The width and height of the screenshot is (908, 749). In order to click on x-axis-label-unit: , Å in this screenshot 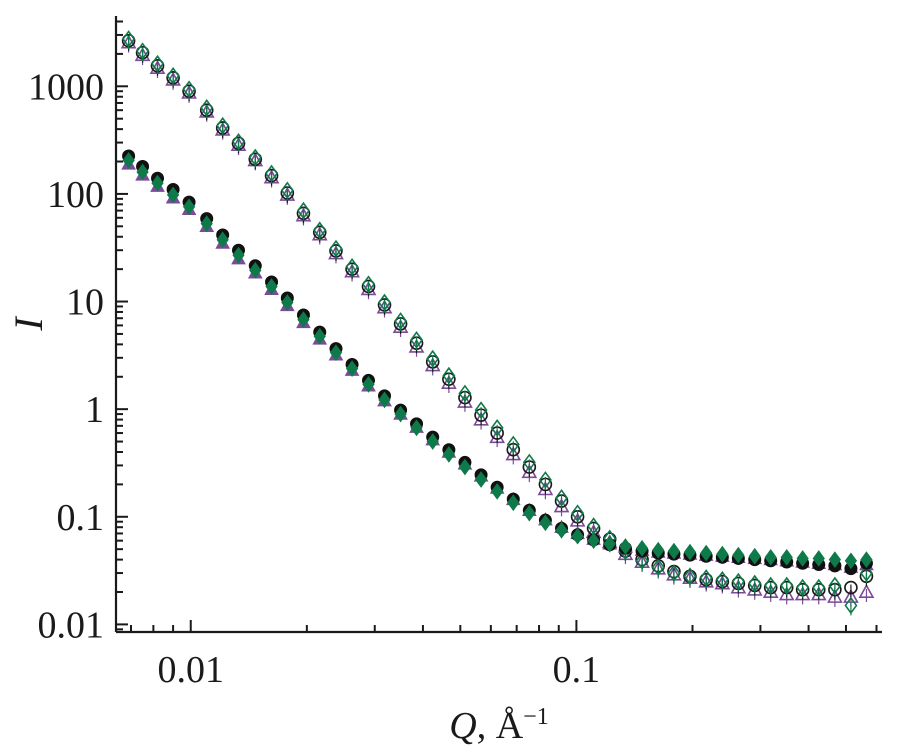, I will do `click(500, 726)`.